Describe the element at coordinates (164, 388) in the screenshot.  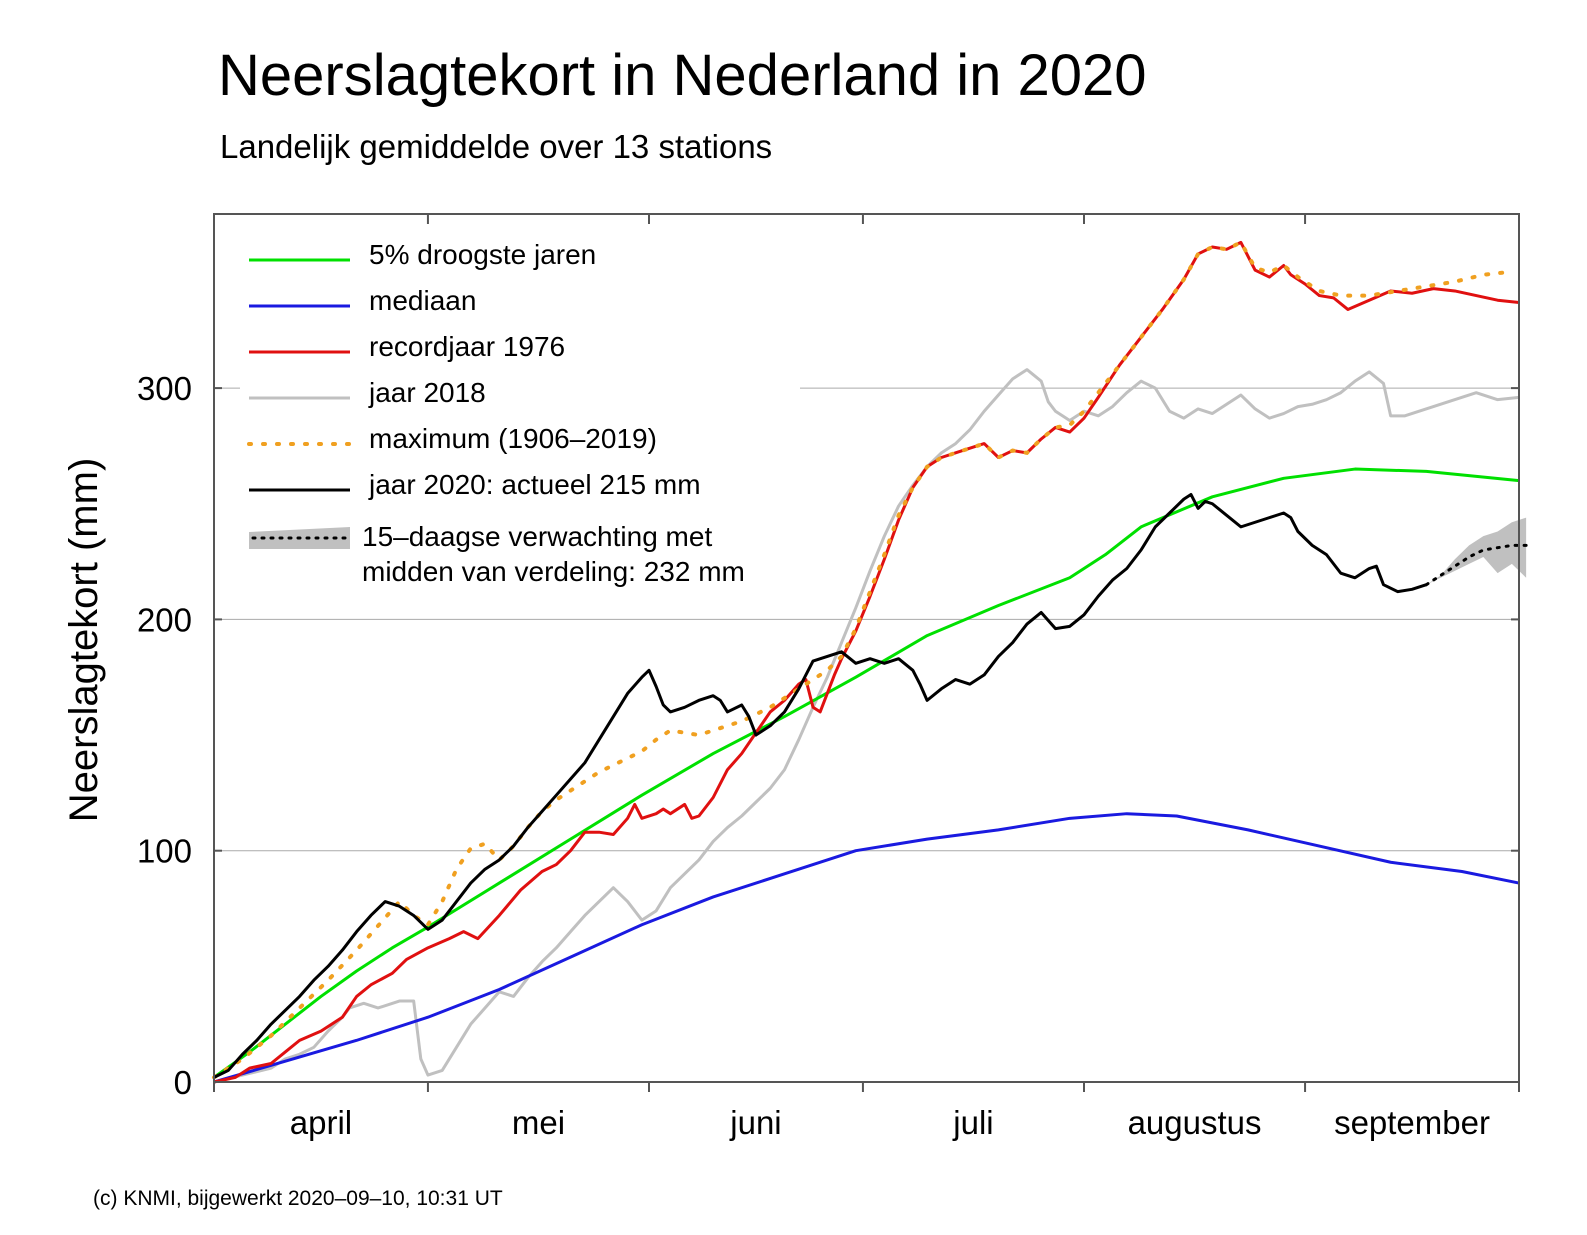
I see `y-tick-label-300: 300` at that location.